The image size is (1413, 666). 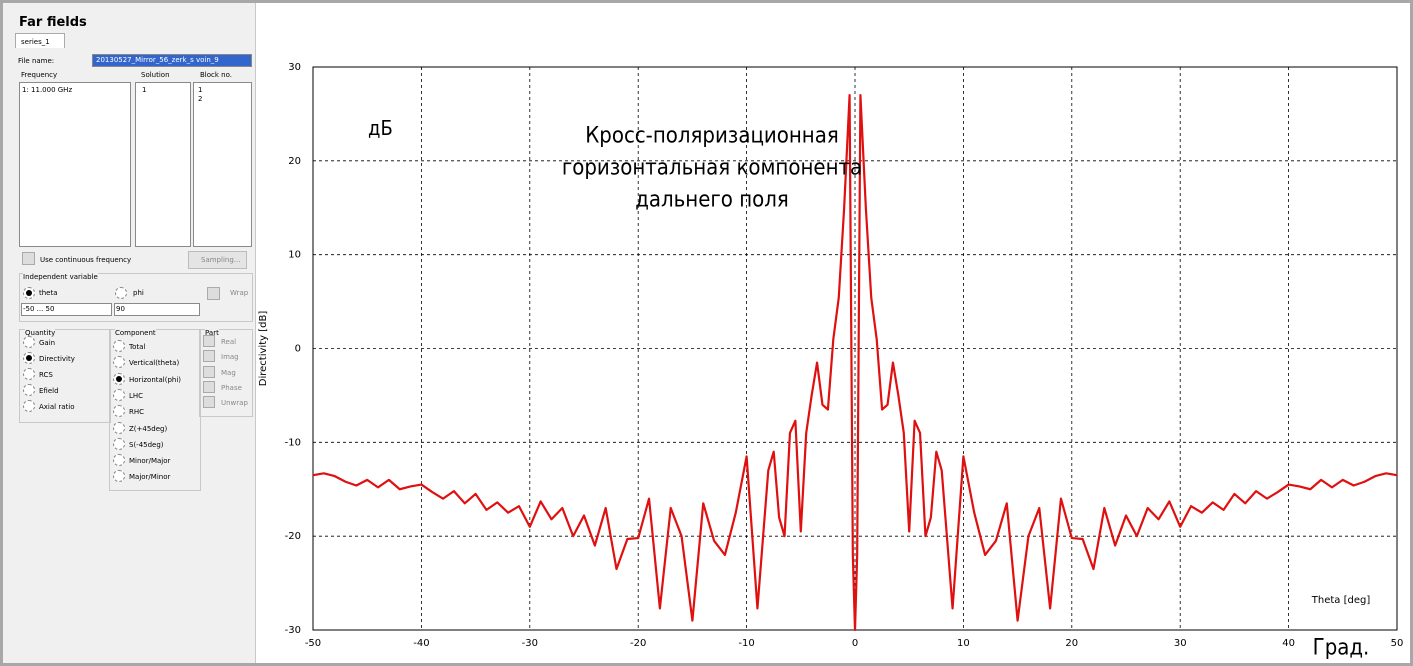 I want to click on option-label: RCS, so click(x=46, y=375).